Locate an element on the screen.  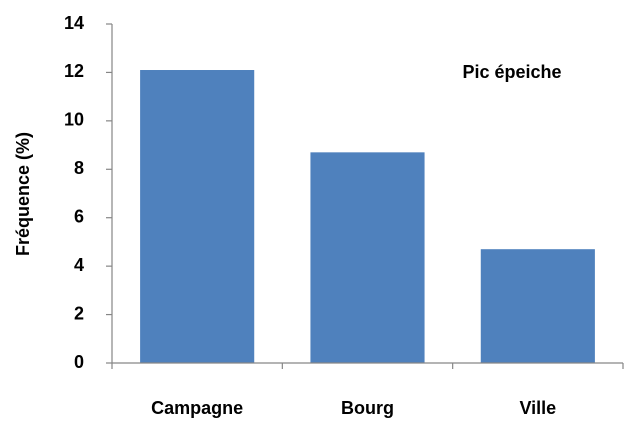
y-tick-label: 2 is located at coordinates (79, 313).